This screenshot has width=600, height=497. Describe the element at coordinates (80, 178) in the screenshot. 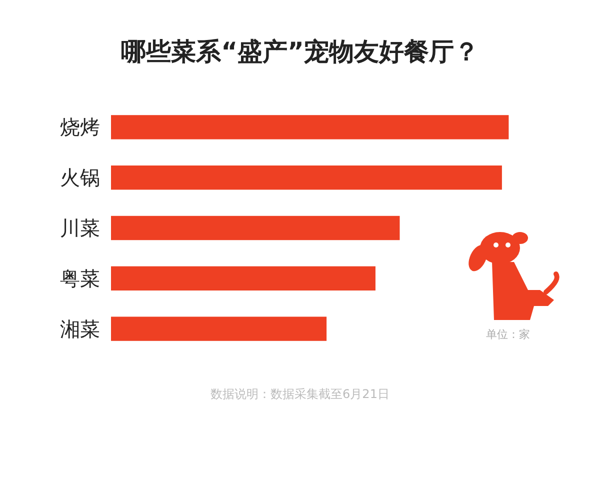

I see `y-tick-label: 火锅` at that location.